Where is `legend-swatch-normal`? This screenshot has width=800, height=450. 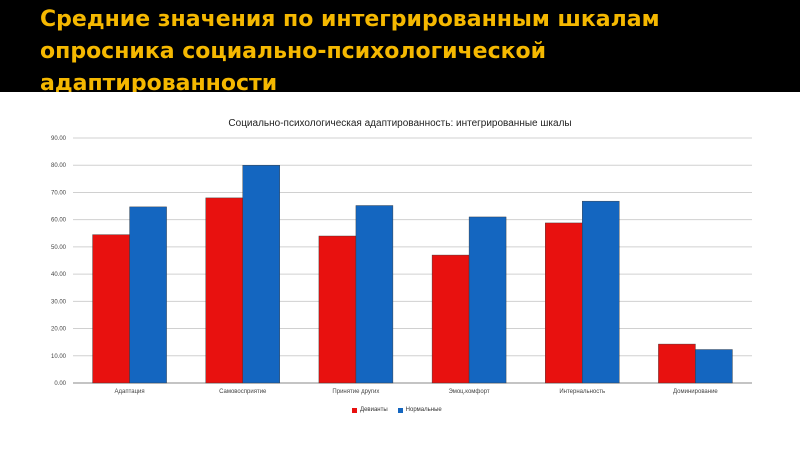
legend-swatch-normal is located at coordinates (400, 410).